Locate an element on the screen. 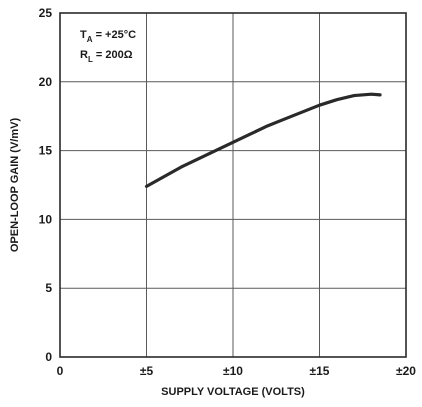 Image resolution: width=422 pixels, height=407 pixels. condition-rl-symbol: R is located at coordinates (84, 55).